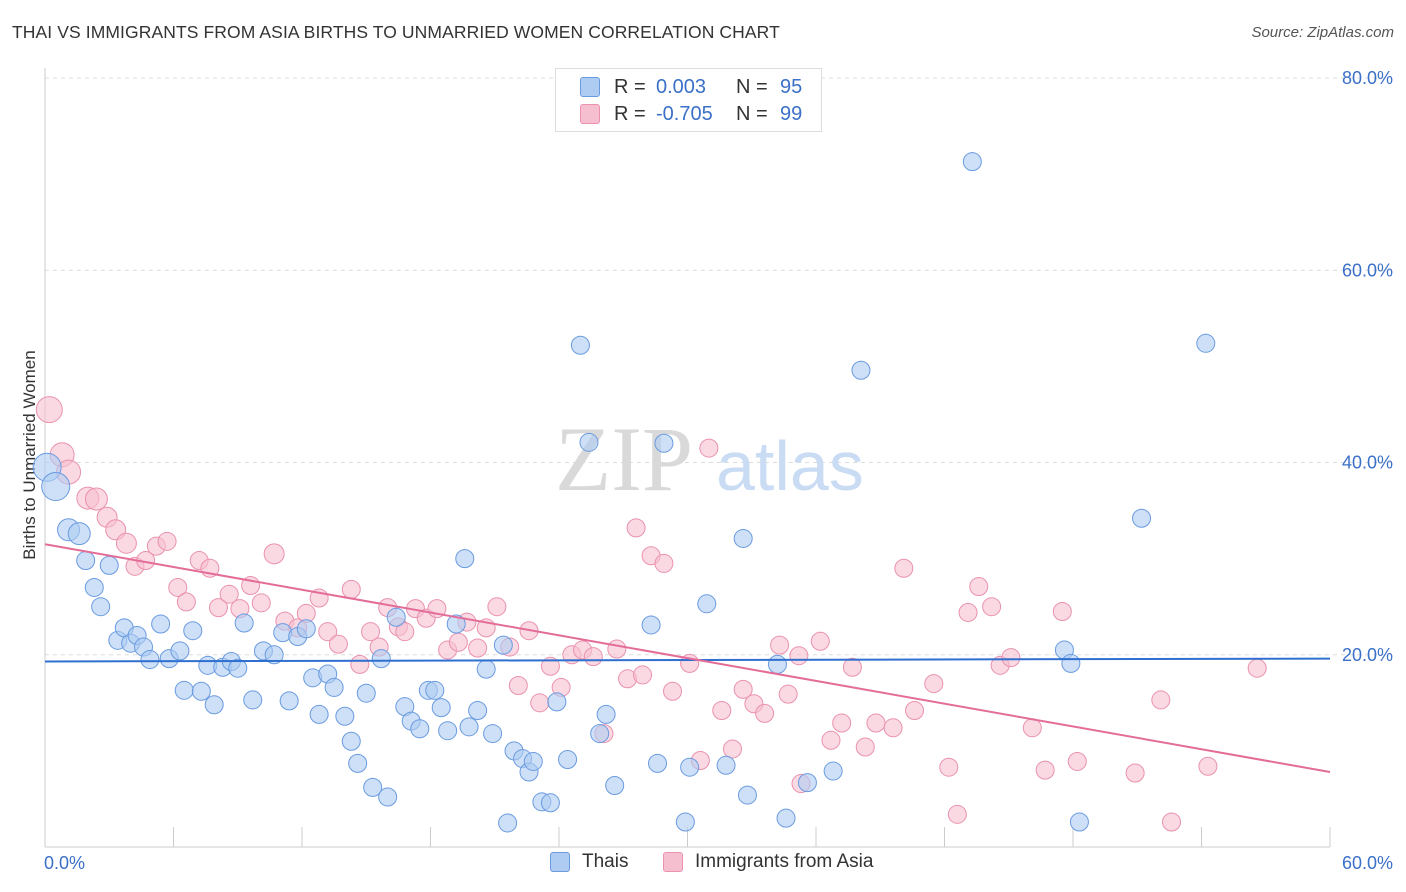  Describe the element at coordinates (630, 86) in the screenshot. I see `legend-r-label: R =` at that location.